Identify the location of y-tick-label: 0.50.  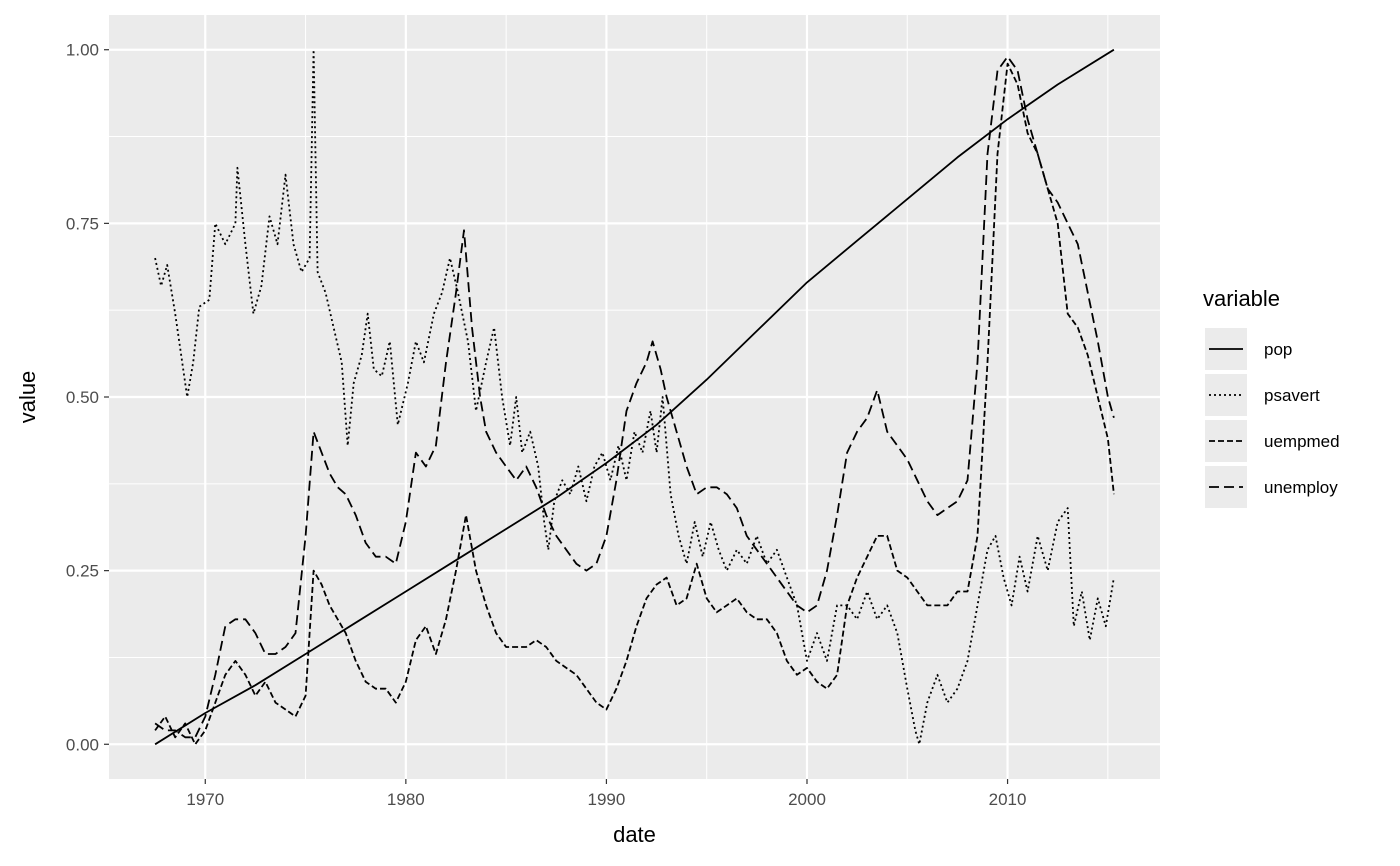
(82, 397).